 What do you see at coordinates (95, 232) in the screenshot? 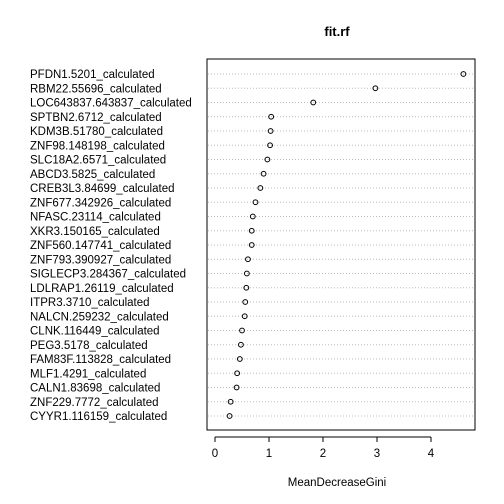
I see `category-label: XKR3.150165_calculated` at bounding box center [95, 232].